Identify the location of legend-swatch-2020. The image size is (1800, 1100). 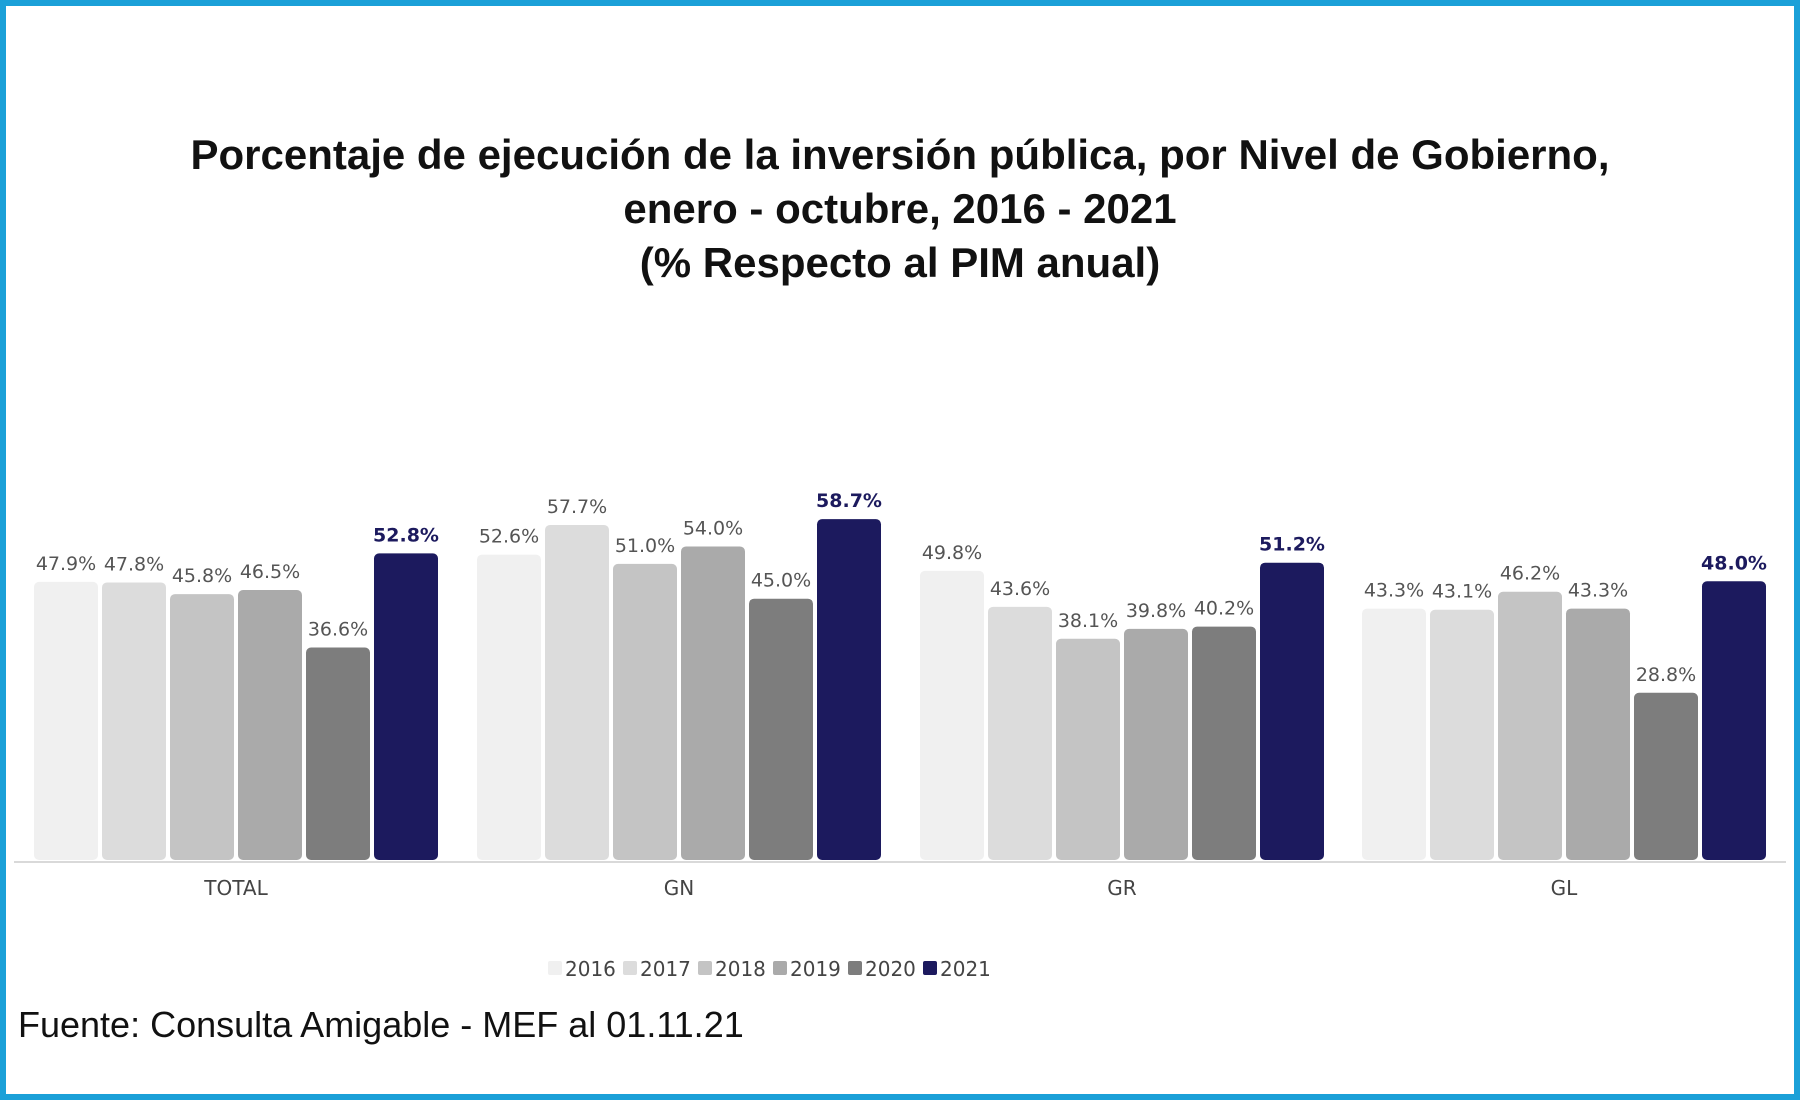
(855, 968).